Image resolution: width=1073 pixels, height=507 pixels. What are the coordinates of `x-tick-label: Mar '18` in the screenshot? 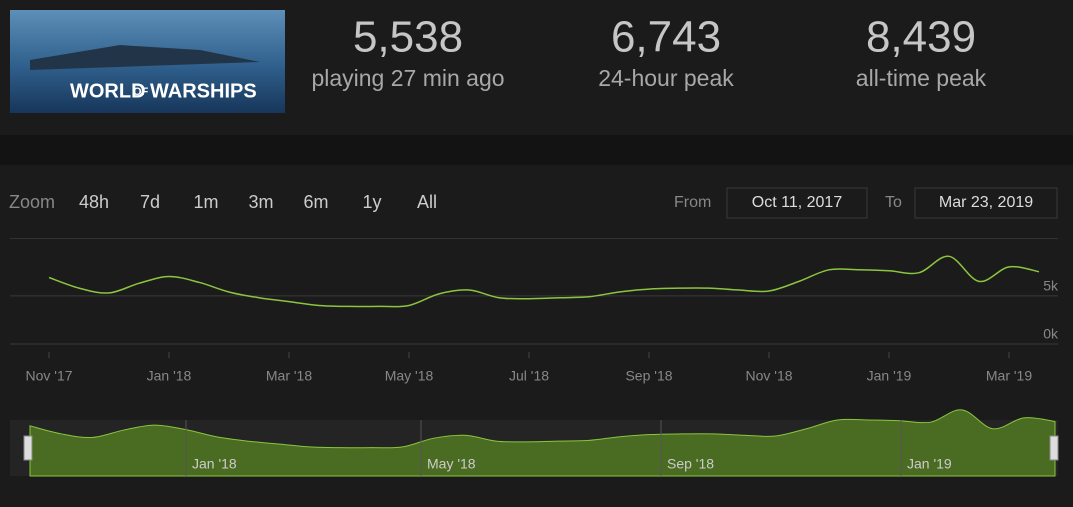 It's located at (289, 376).